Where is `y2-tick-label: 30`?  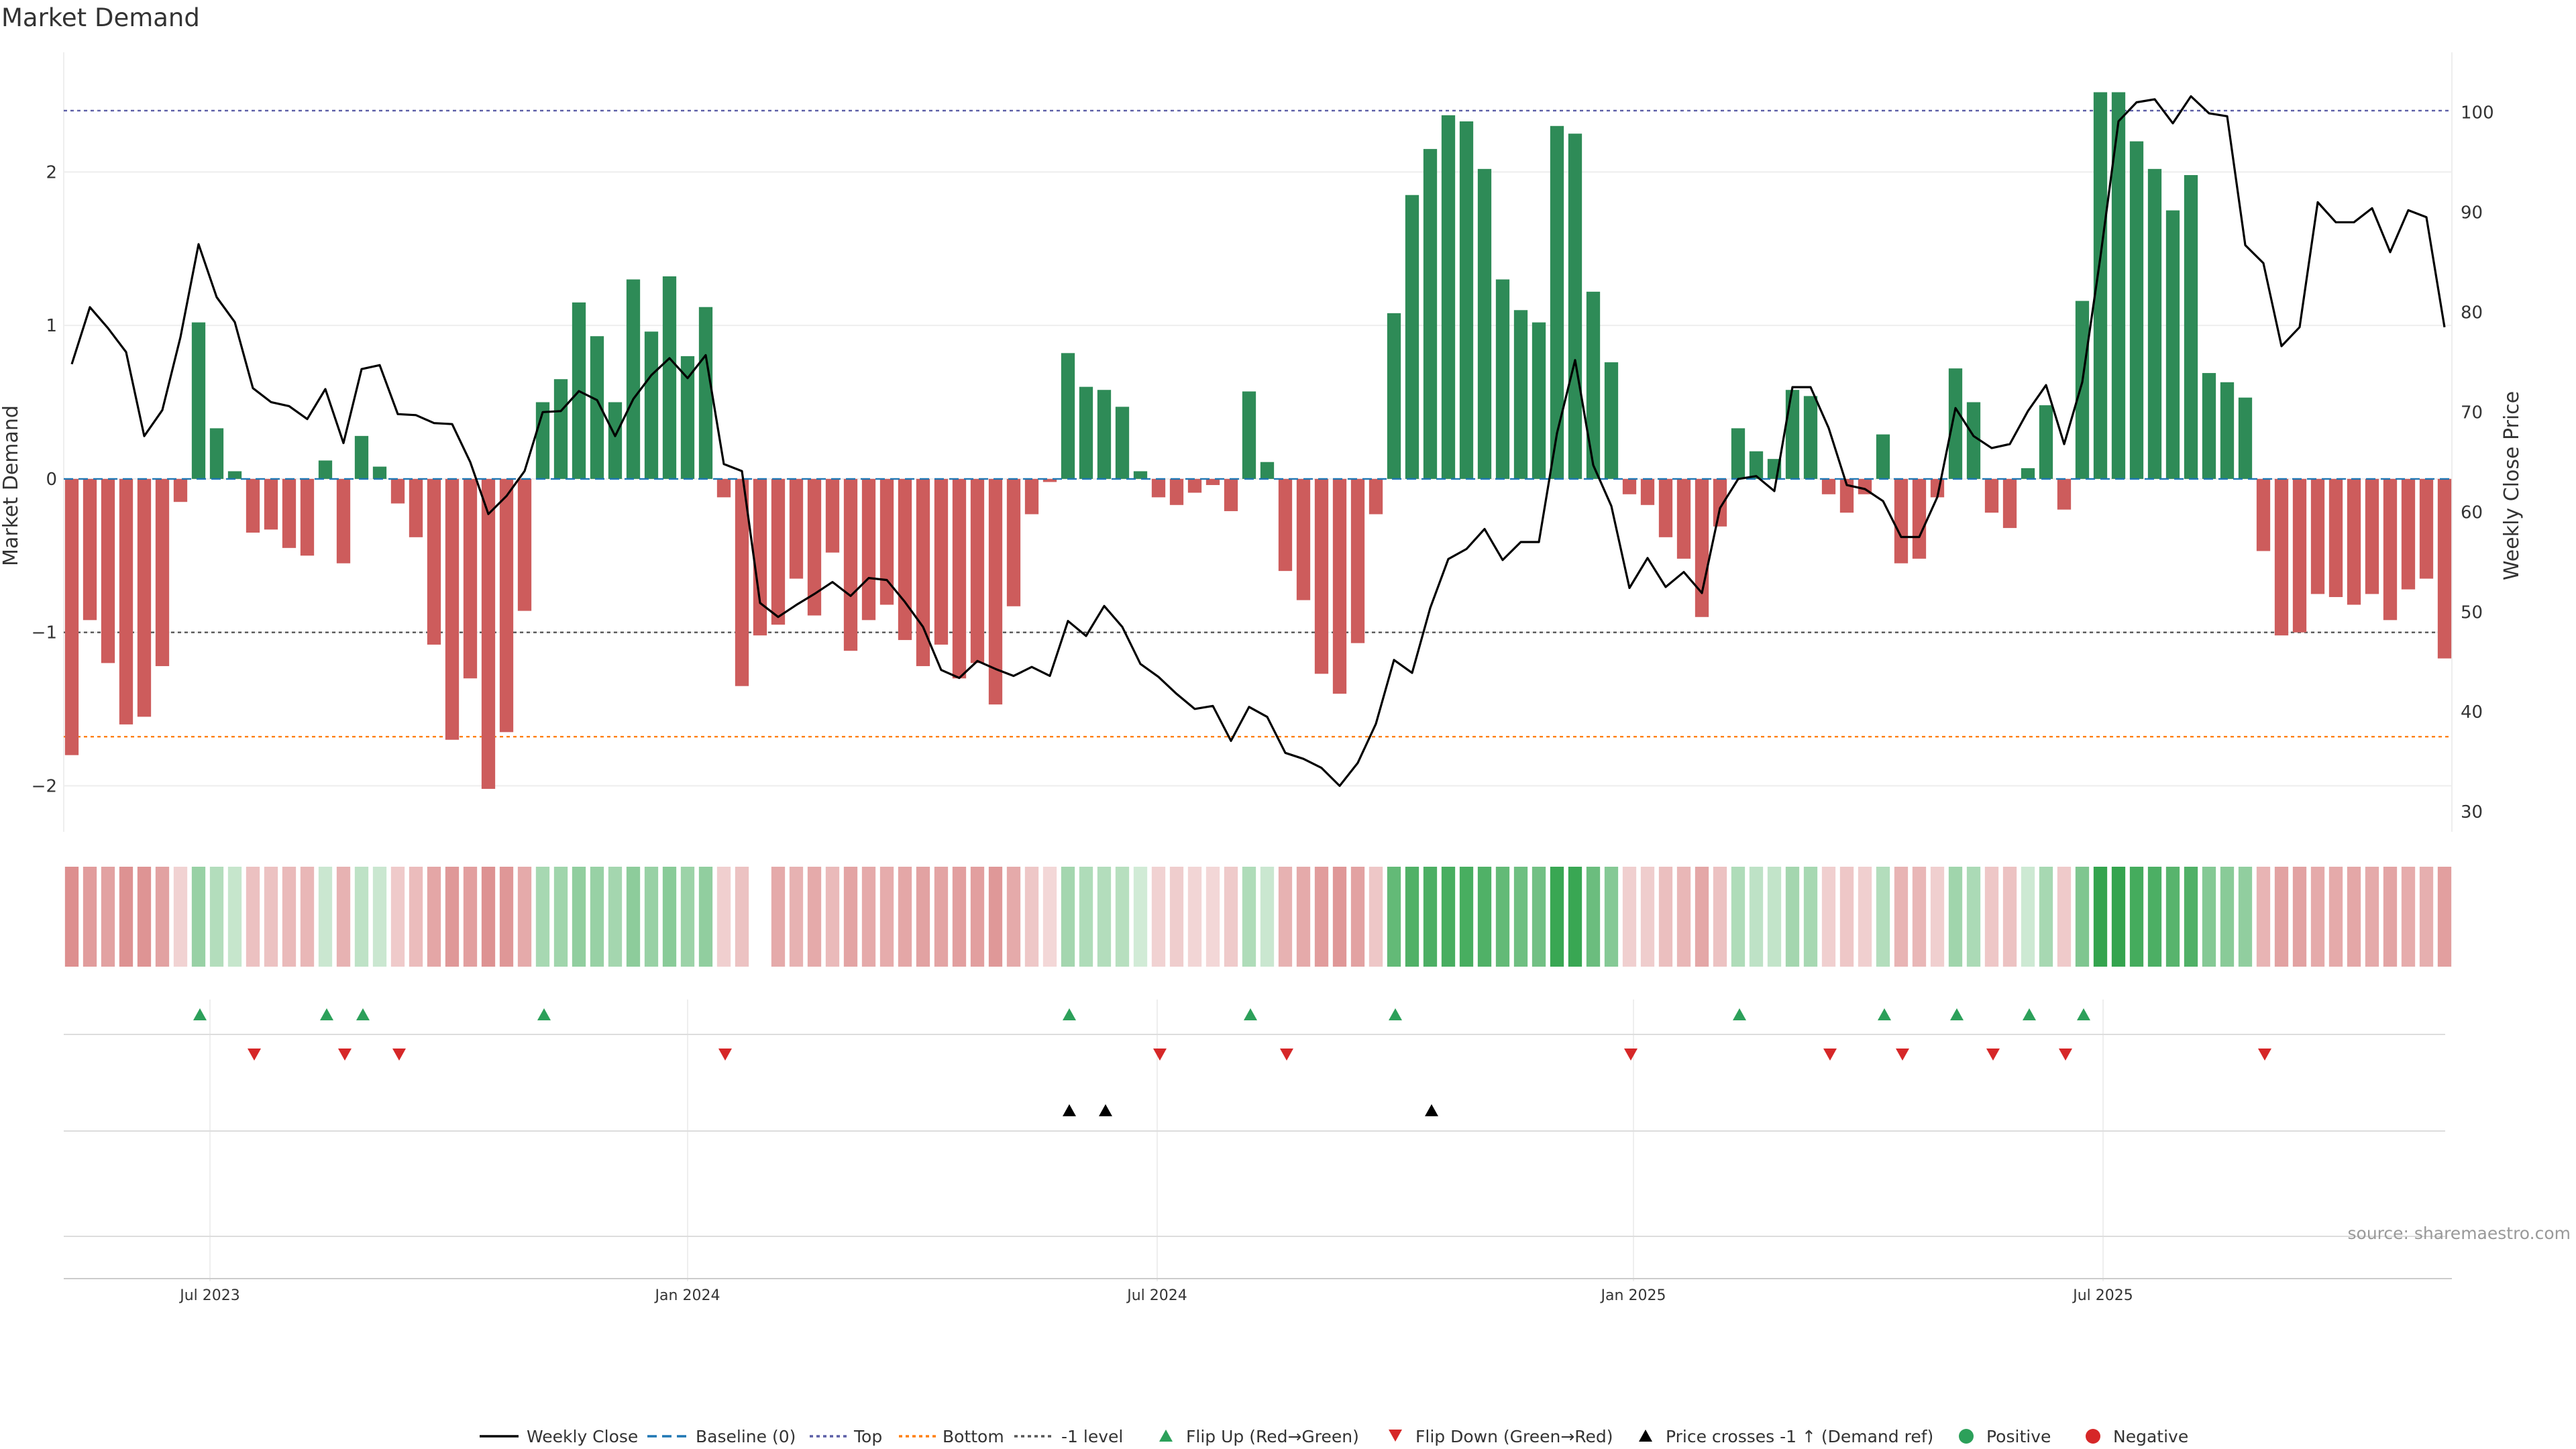 y2-tick-label: 30 is located at coordinates (2472, 812).